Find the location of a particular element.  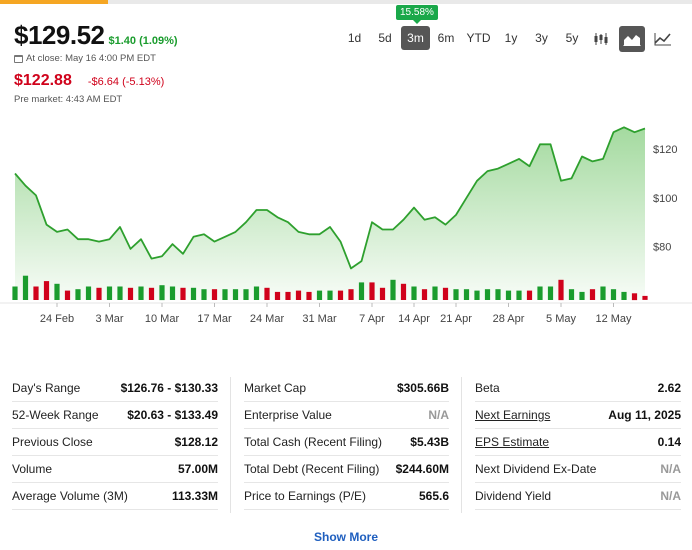

range-button-1d: 1d is located at coordinates (354, 38).